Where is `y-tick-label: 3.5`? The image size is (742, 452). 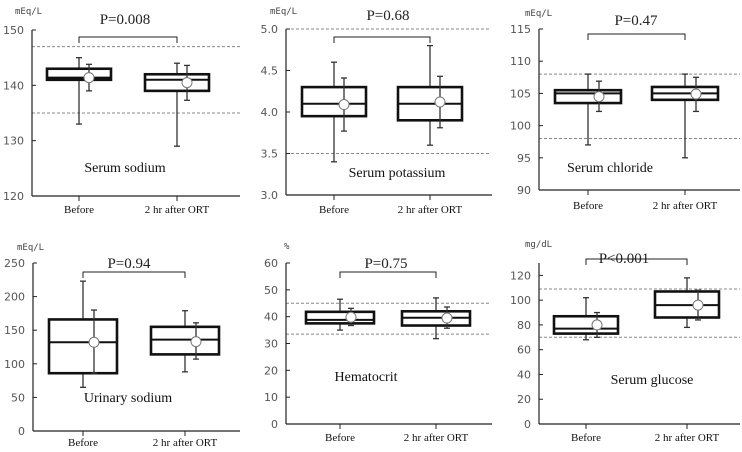 y-tick-label: 3.5 is located at coordinates (270, 154).